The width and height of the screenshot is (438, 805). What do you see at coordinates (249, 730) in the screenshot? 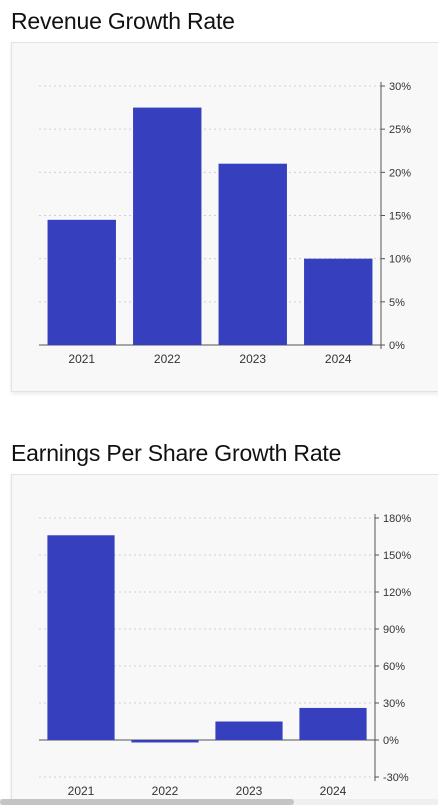
I see `eps-bar-2023` at bounding box center [249, 730].